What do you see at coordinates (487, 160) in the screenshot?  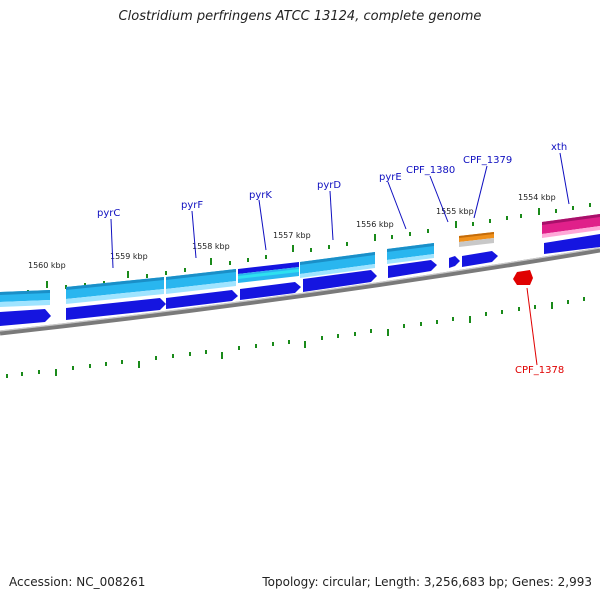 I see `gene-label-CPF_1379: CPF_1379` at bounding box center [487, 160].